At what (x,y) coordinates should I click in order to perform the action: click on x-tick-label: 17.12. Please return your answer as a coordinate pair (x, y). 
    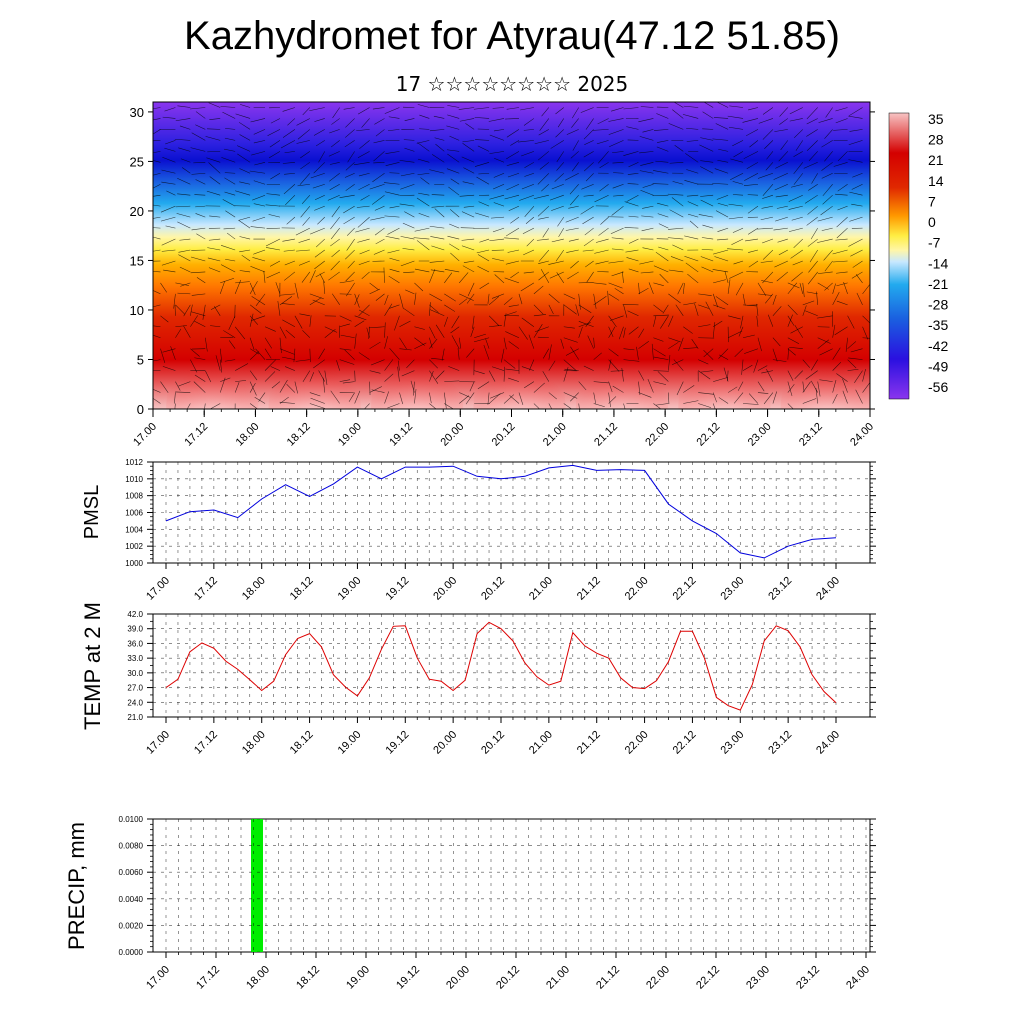
    Looking at the image, I should click on (196, 435).